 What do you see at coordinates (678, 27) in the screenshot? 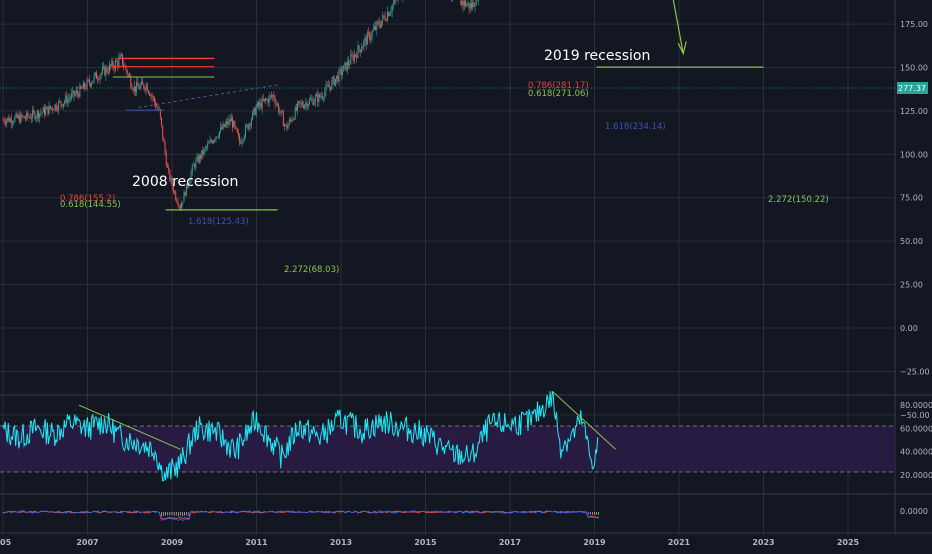
I see `projection-arrow` at bounding box center [678, 27].